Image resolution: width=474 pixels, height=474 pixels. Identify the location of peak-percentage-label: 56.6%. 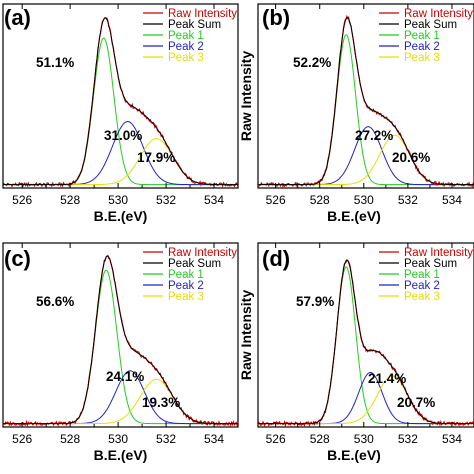
(55, 301).